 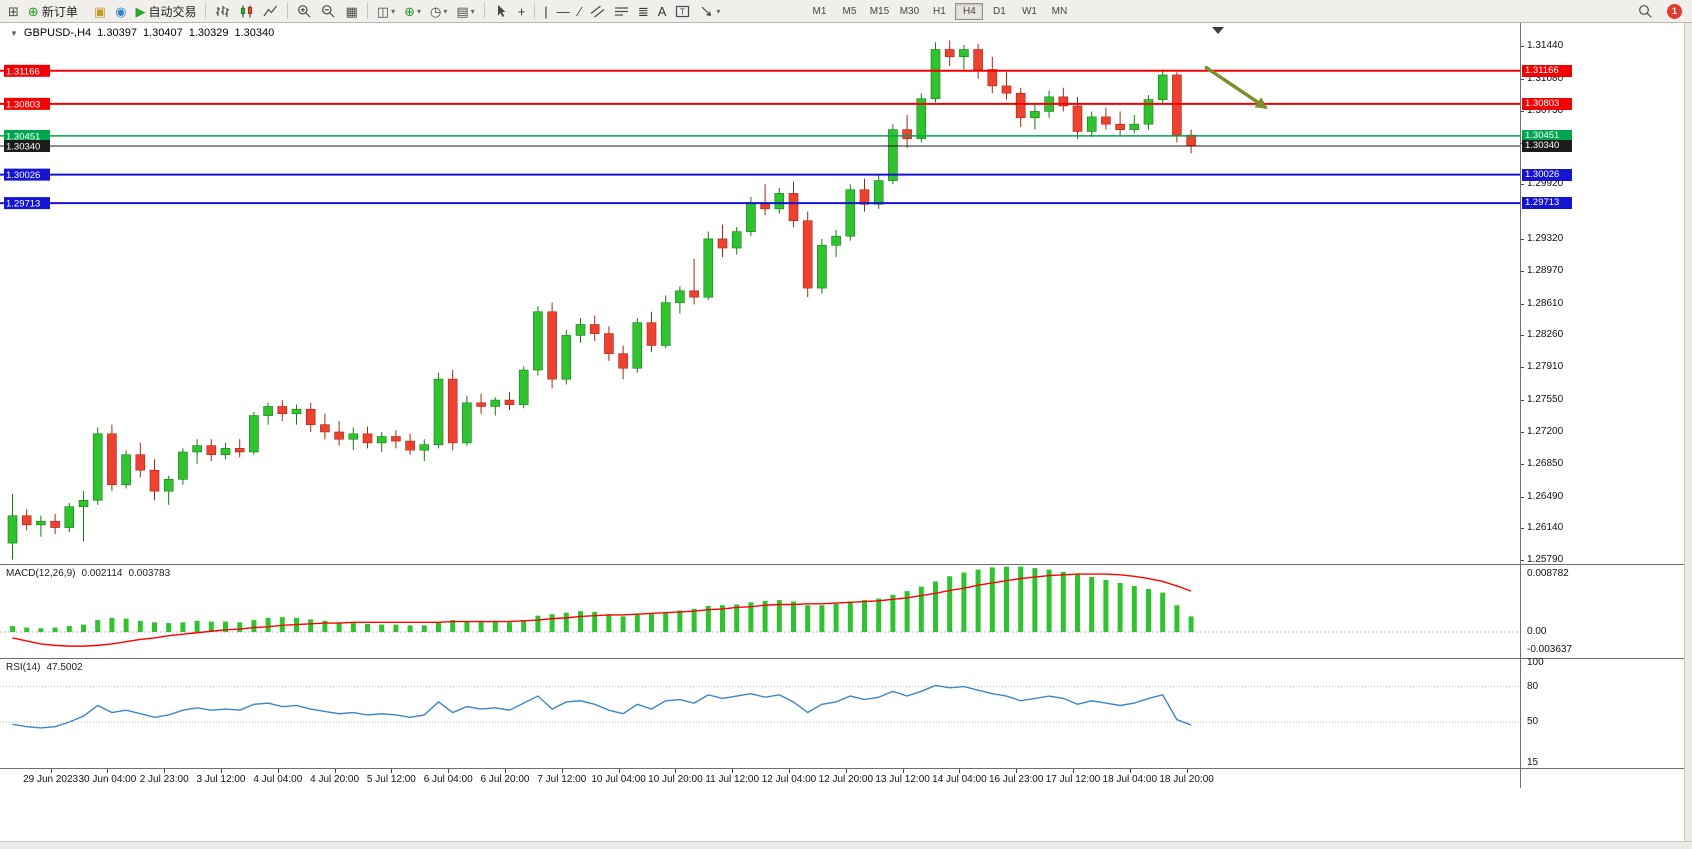 I want to click on time-axis-label: 11 Jul 12:00, so click(x=732, y=779).